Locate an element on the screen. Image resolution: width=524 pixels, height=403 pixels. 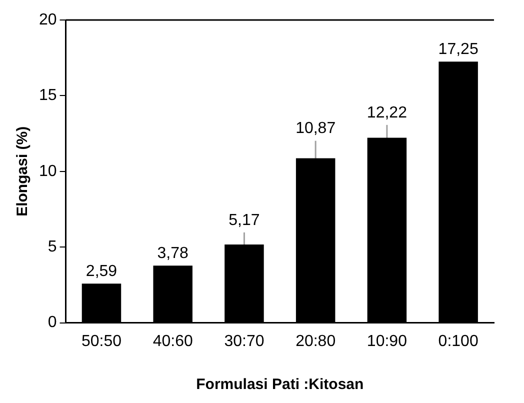
x-tick-label: 0:100 is located at coordinates (458, 341).